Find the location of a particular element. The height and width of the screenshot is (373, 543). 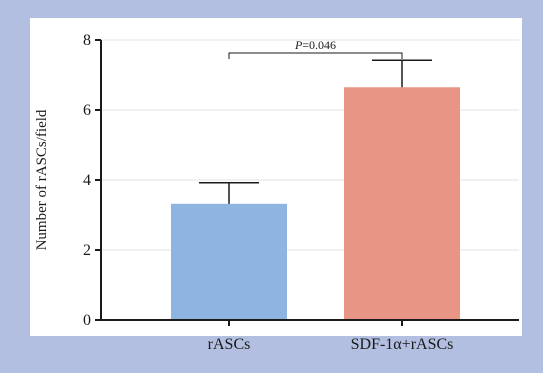

y-axis-label: Number of rASCs/field is located at coordinates (42, 179).